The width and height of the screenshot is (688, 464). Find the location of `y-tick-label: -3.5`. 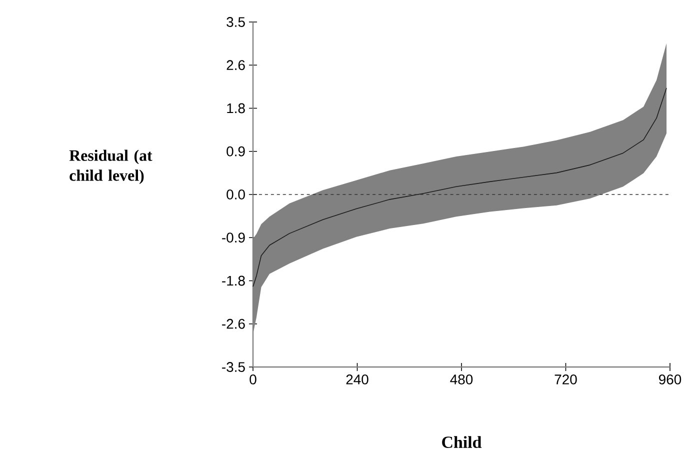

y-tick-label: -3.5 is located at coordinates (233, 367).